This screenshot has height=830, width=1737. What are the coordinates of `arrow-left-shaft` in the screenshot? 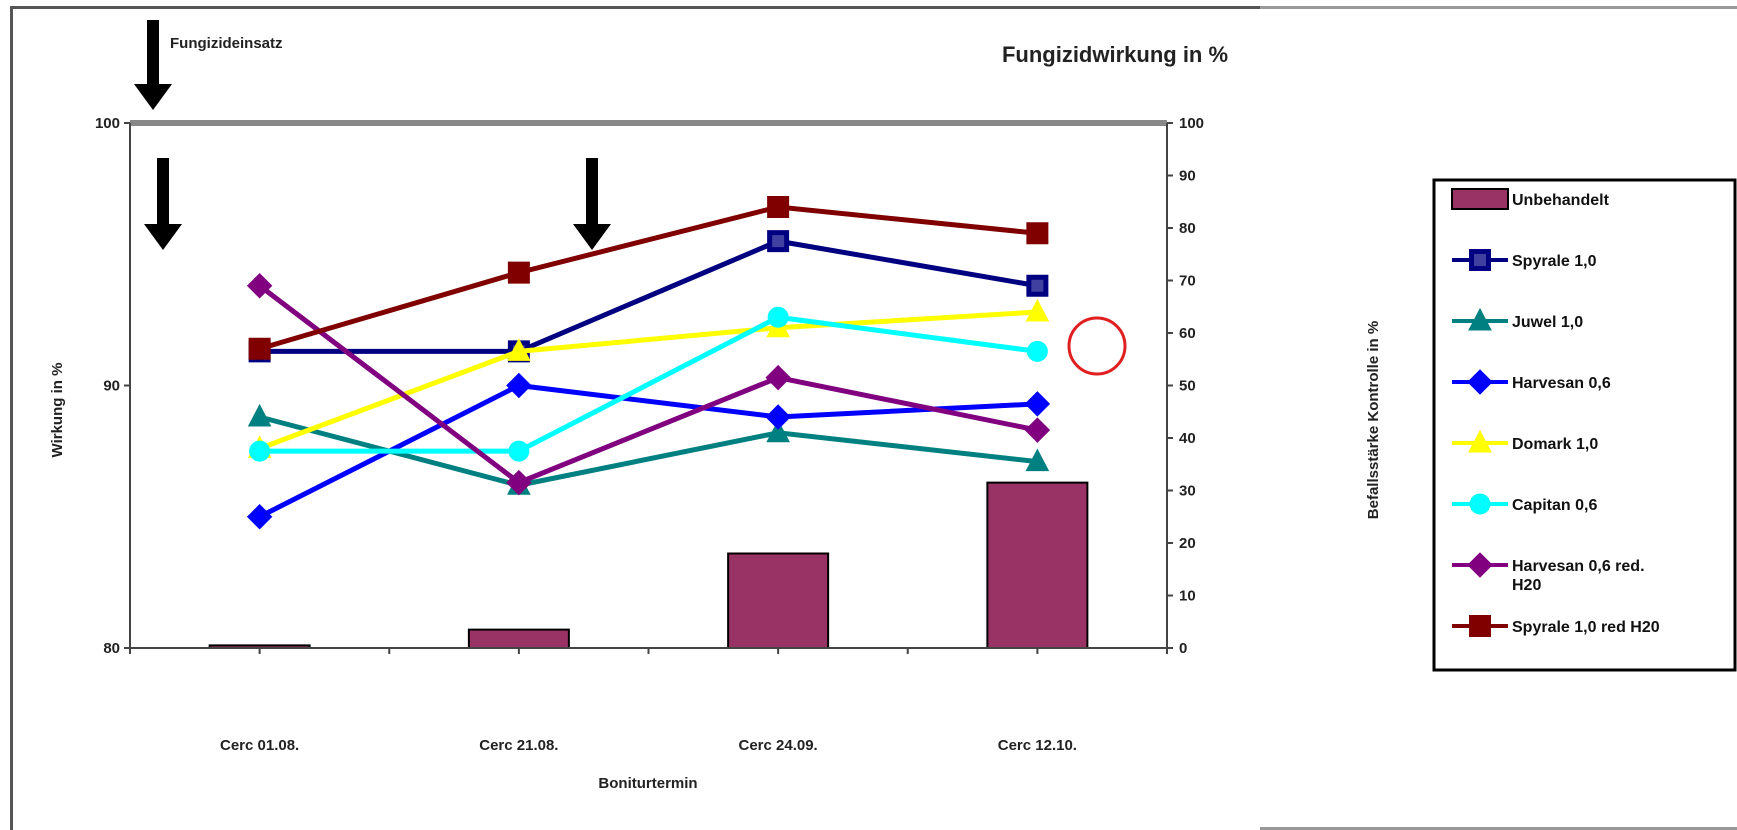 It's located at (163, 193).